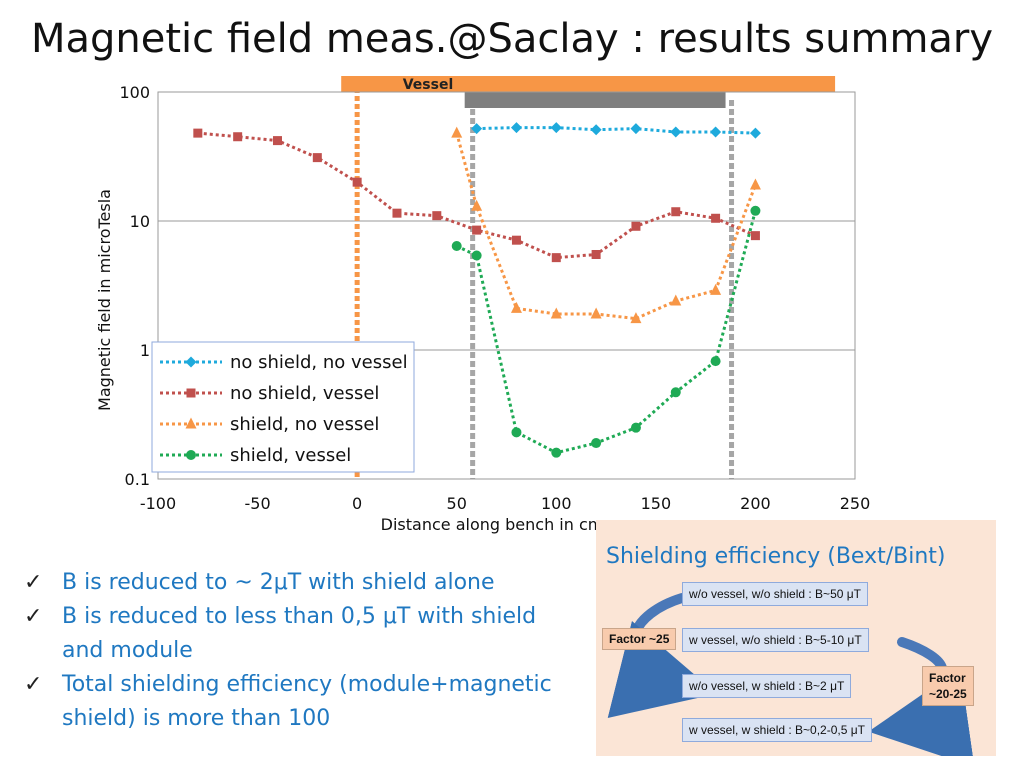 Image resolution: width=1024 pixels, height=768 pixels. Describe the element at coordinates (662, 669) in the screenshot. I see `arrow-bottom-left-icon` at that location.